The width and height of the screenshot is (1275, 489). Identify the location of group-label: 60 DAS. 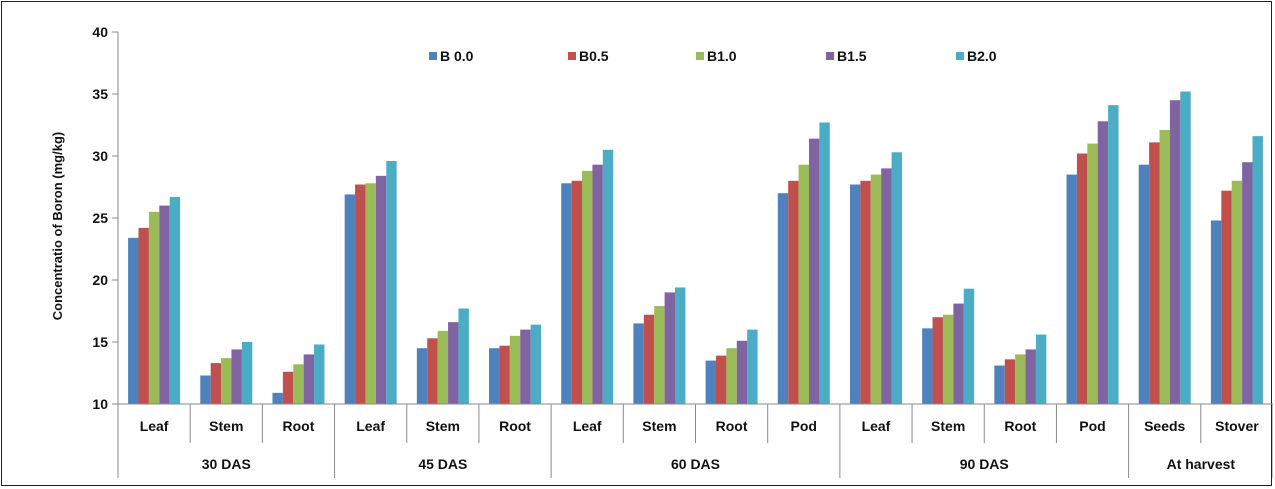
(695, 464).